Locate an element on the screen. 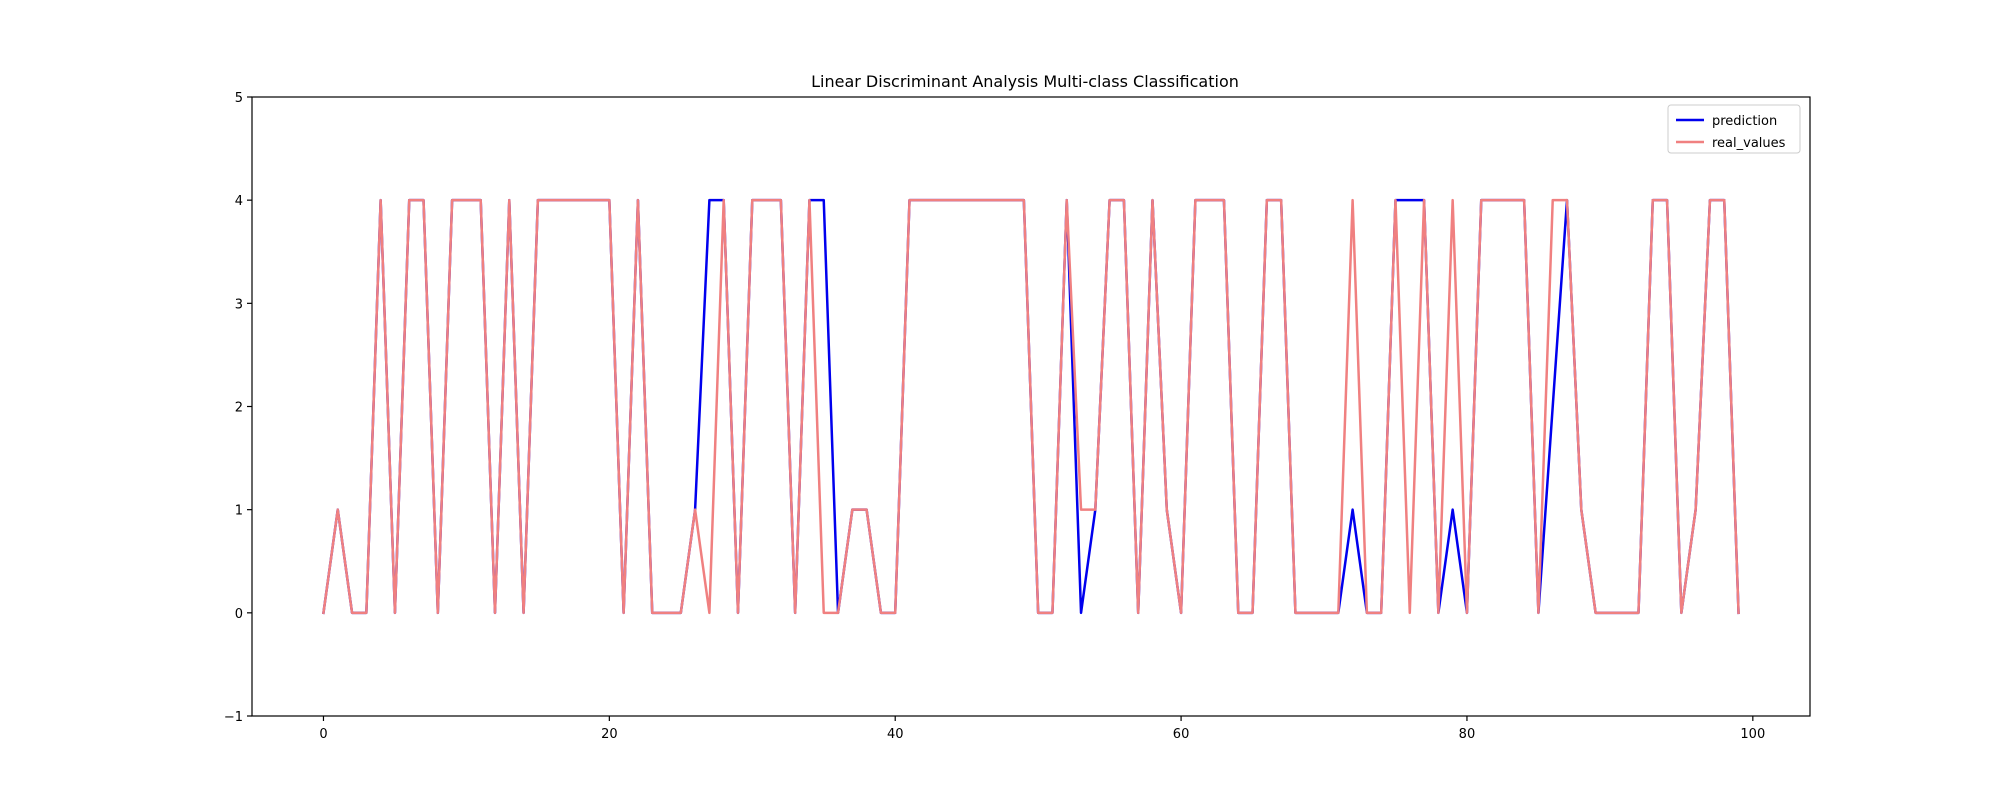 Image resolution: width=2000 pixels, height=800 pixels. y-tick-label: 1 is located at coordinates (239, 511).